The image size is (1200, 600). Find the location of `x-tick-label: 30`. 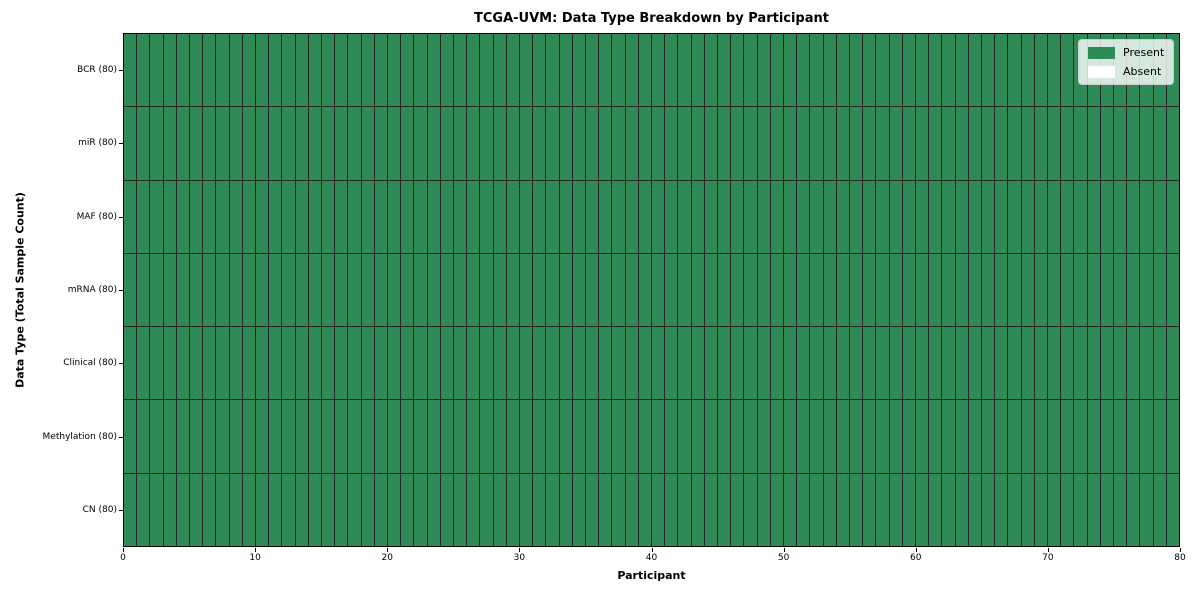

x-tick-label: 30 is located at coordinates (519, 558).